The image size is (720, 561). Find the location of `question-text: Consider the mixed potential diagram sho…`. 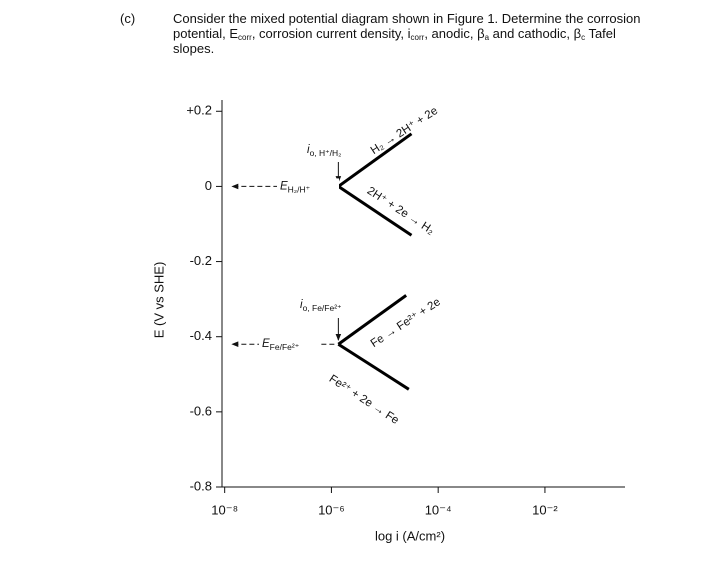

question-text: Consider the mixed potential diagram sho… is located at coordinates (408, 33).